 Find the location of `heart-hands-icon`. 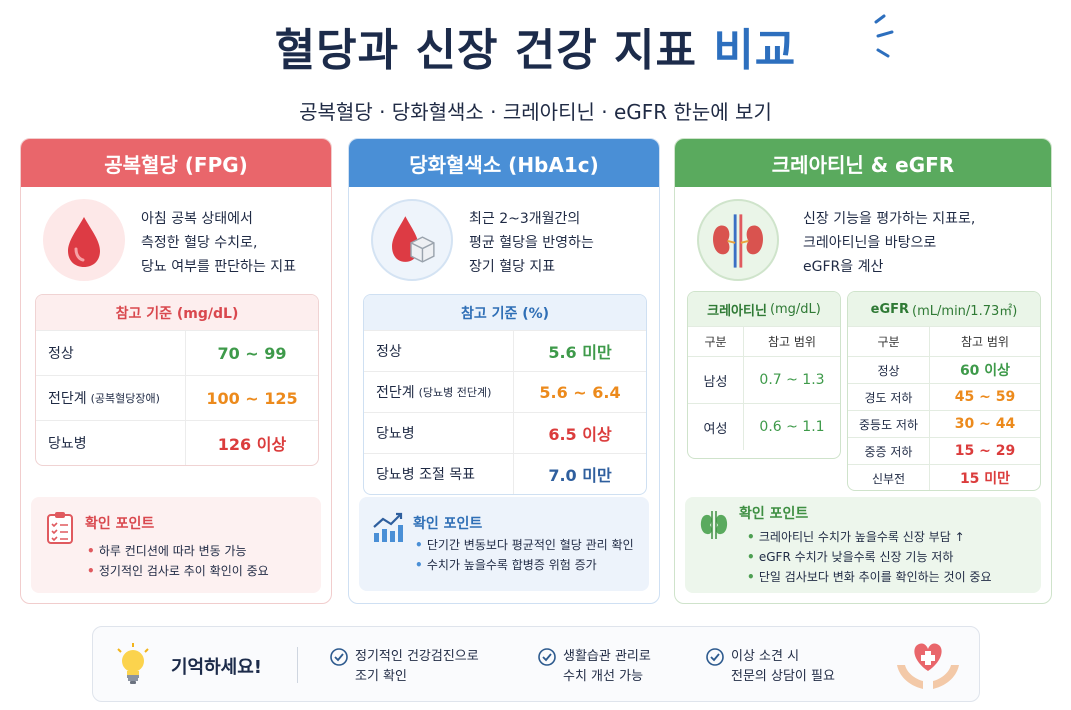

heart-hands-icon is located at coordinates (928, 666).